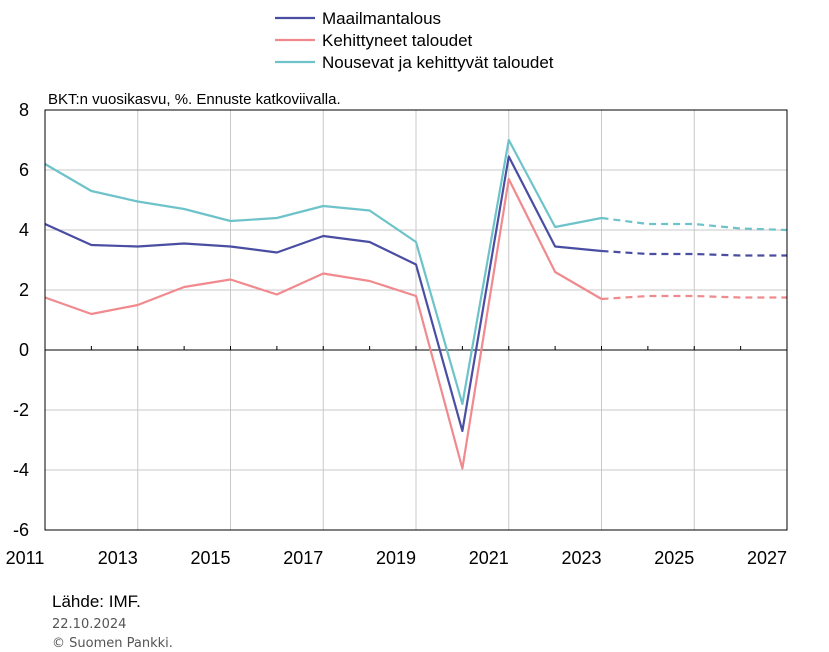 This screenshot has width=829, height=652. What do you see at coordinates (767, 558) in the screenshot?
I see `x-tick-label: 2027` at bounding box center [767, 558].